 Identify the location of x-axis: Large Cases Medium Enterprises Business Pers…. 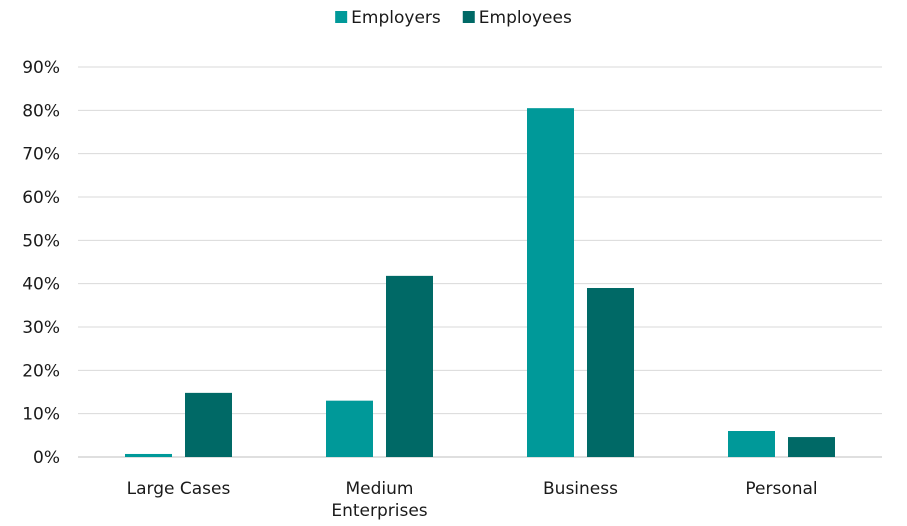
(472, 500).